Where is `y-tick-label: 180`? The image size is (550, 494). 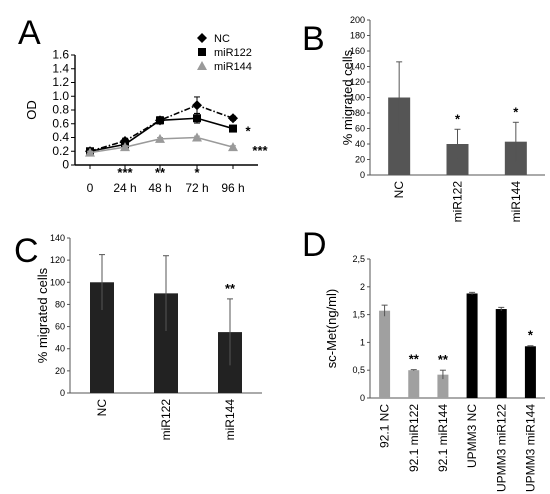 y-tick-label: 180 is located at coordinates (357, 36).